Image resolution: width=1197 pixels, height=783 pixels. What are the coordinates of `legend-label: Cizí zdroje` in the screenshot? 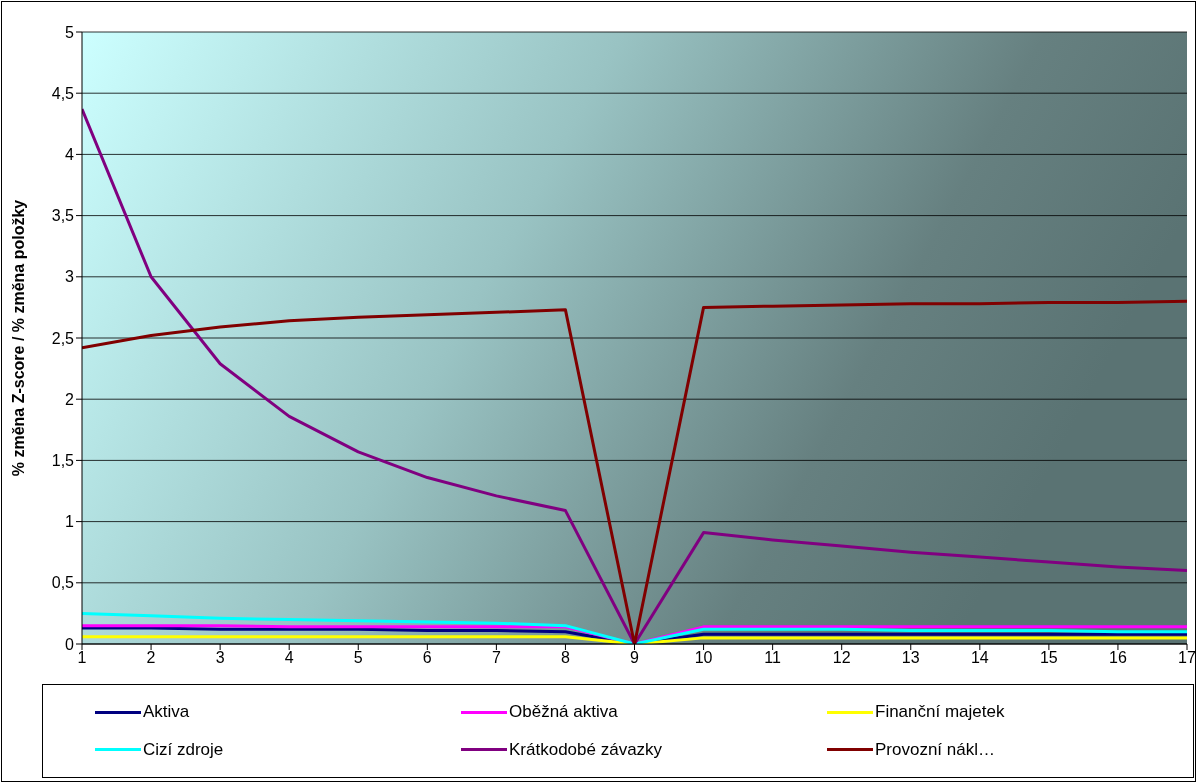 It's located at (183, 749).